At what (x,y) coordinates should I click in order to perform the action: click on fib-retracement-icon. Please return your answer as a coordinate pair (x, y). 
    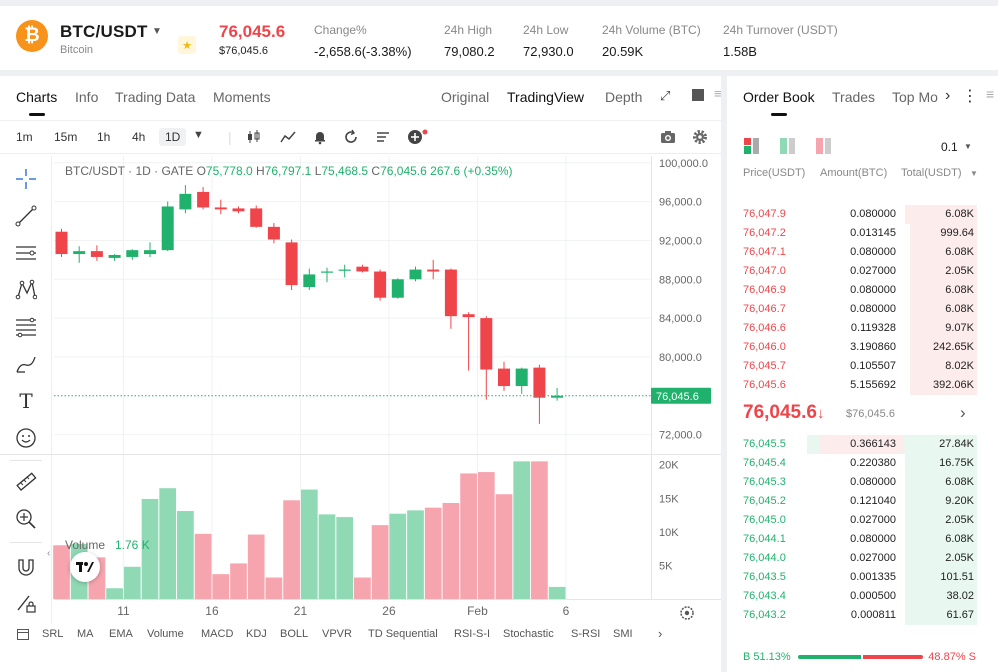
    Looking at the image, I should click on (26, 327).